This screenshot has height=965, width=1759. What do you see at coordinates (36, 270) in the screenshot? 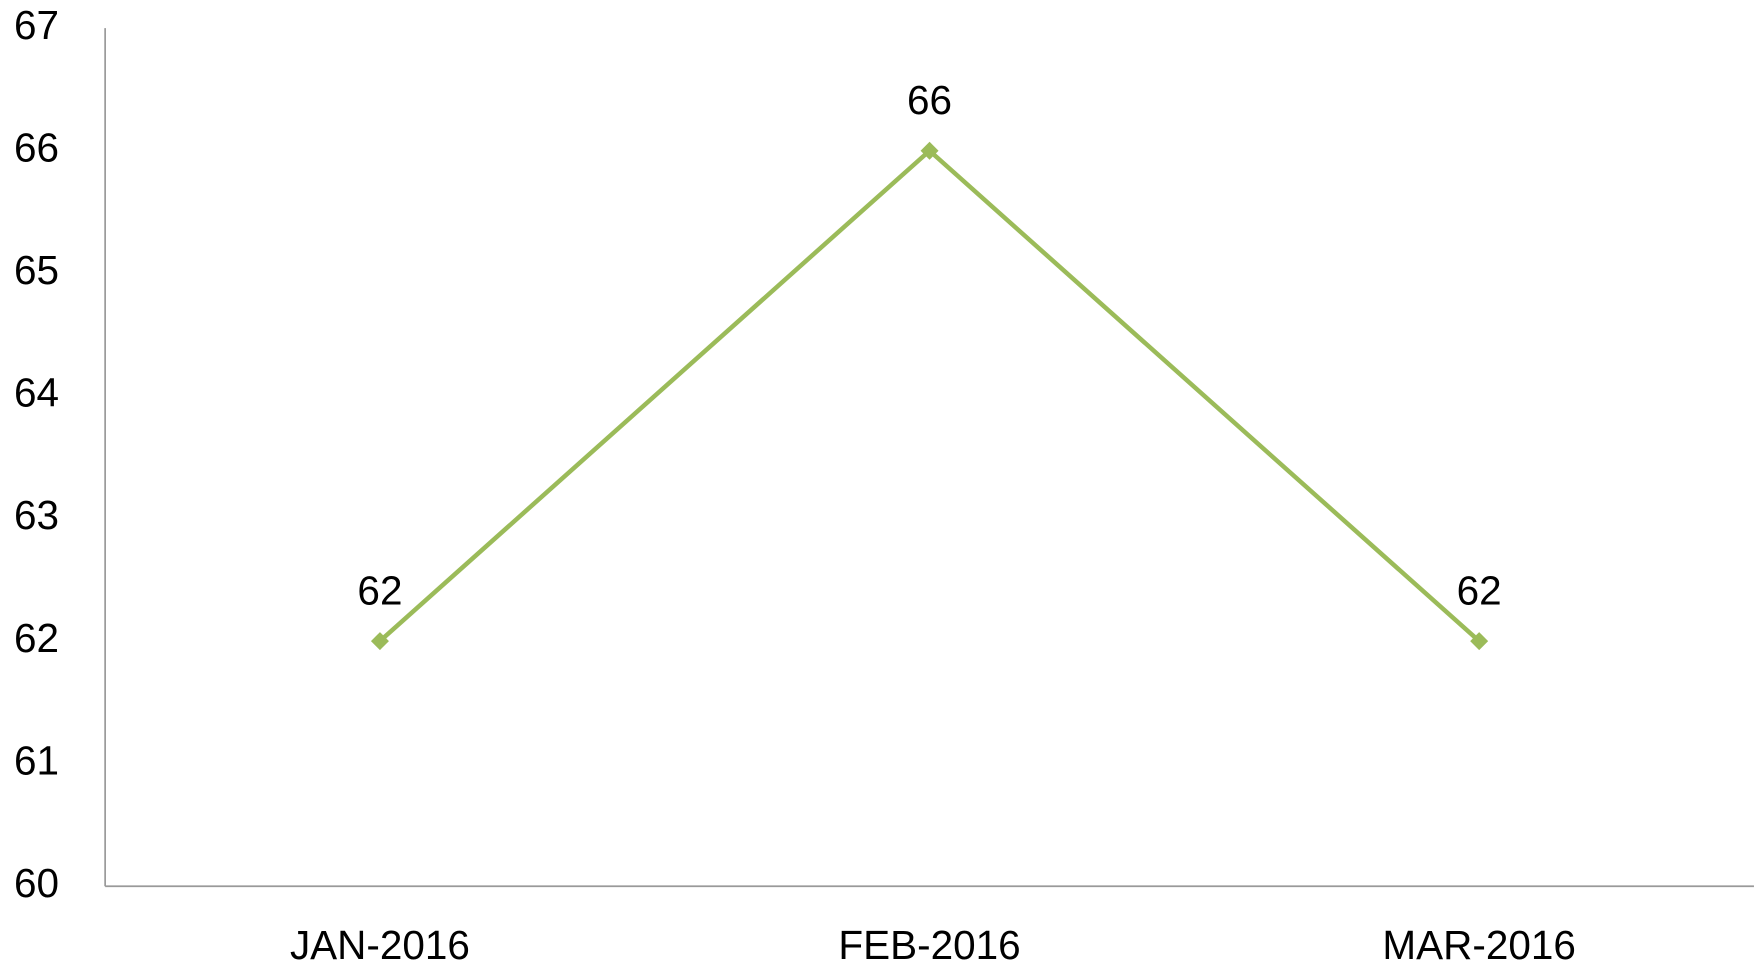
I see `y-tick-label: 65` at bounding box center [36, 270].